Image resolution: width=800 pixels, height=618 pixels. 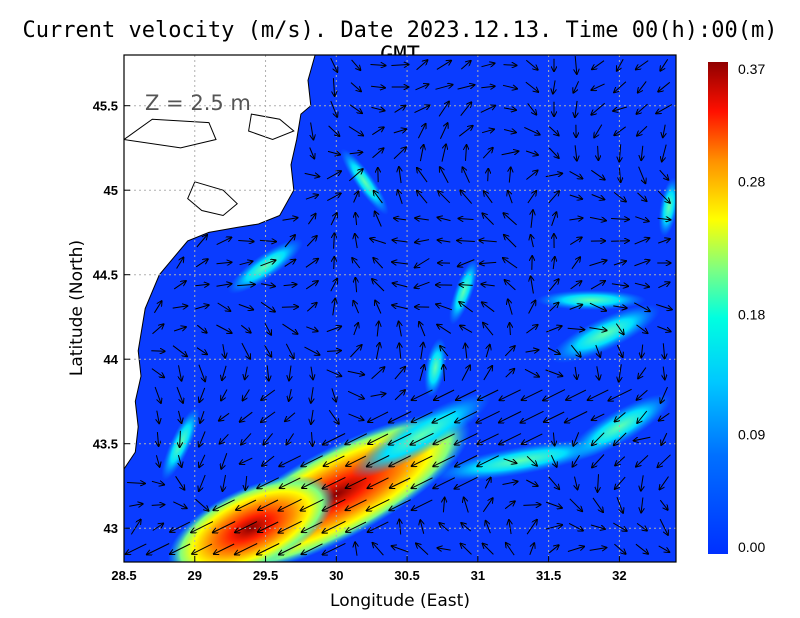 What do you see at coordinates (605, 334) in the screenshot?
I see `speed-blob-ring-eddy-north` at bounding box center [605, 334].